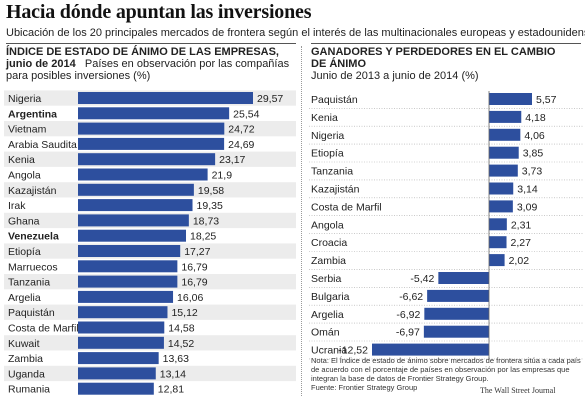  Describe the element at coordinates (411, 297) in the screenshot. I see `value-label: -6,62` at that location.